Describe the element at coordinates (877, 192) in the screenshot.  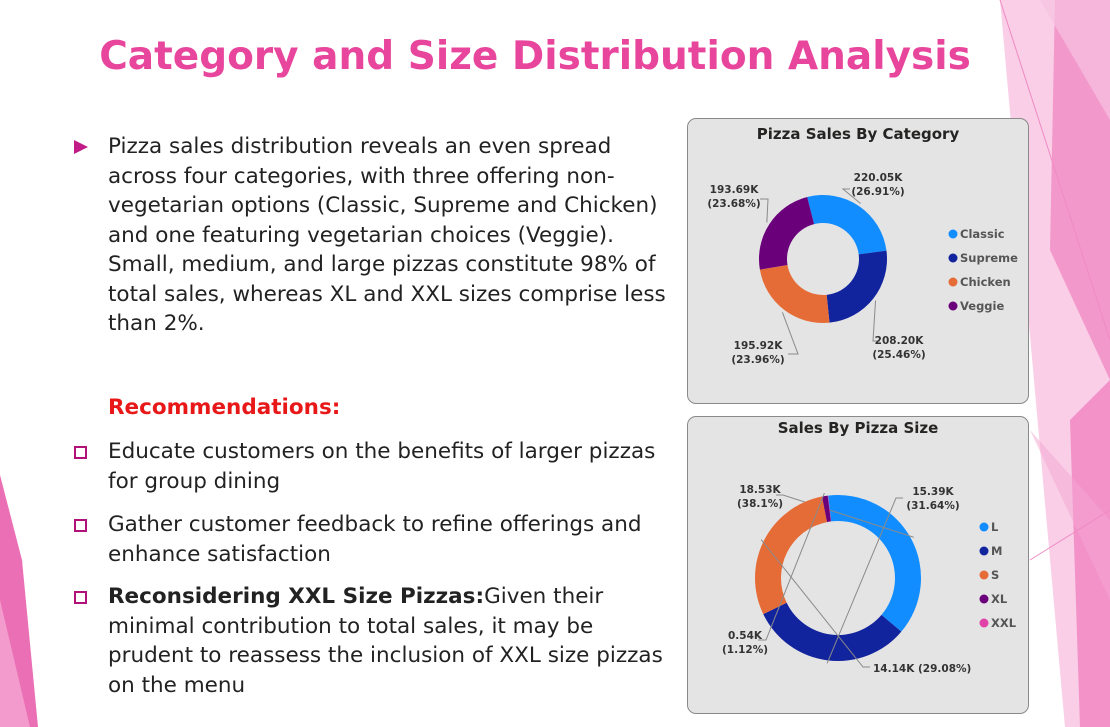
I see `data-label-percent: (26.91%)` at that location.